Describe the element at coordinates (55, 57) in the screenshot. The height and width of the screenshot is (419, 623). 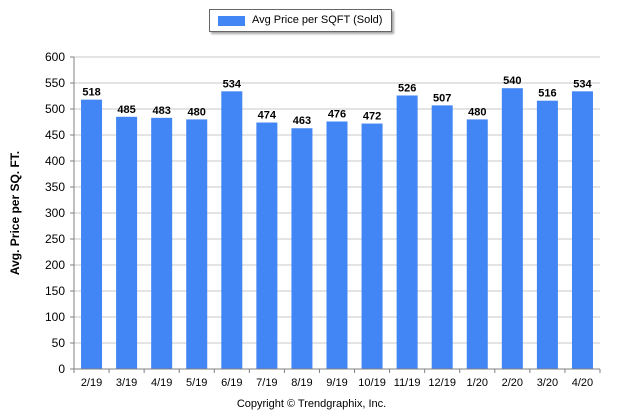
I see `y-tick-label: 600` at that location.